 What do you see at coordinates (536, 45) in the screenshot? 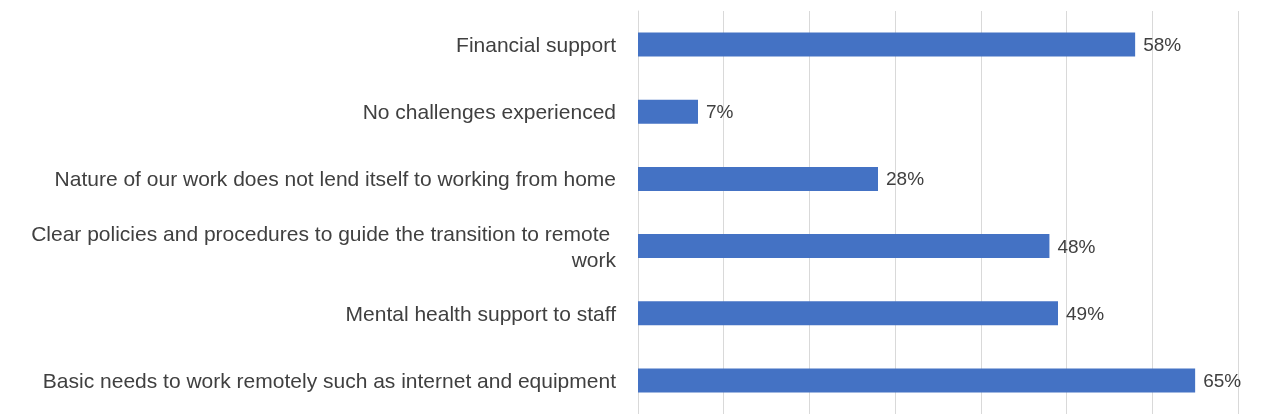
I see `y-tick-label: Financial support` at bounding box center [536, 45].